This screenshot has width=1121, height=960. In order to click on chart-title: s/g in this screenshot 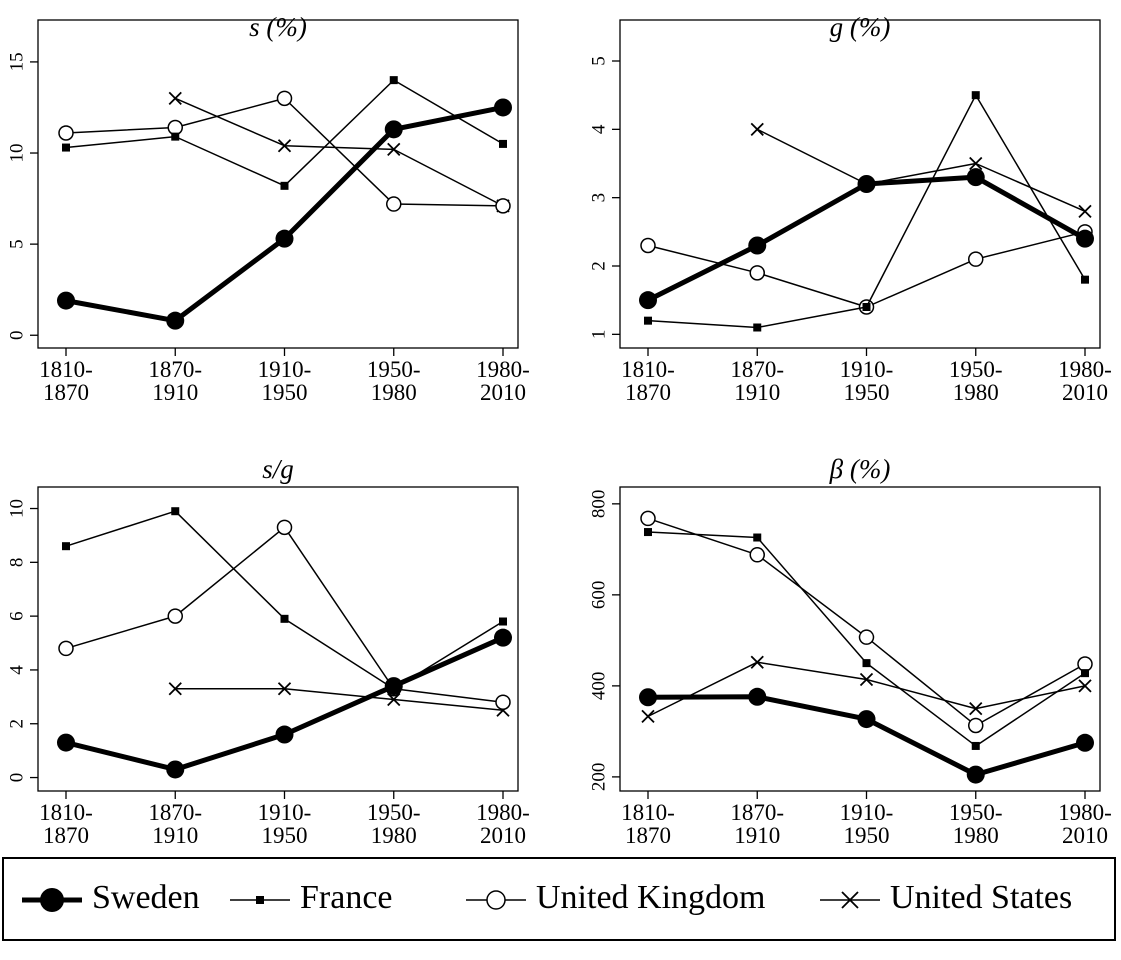, I will do `click(278, 469)`.